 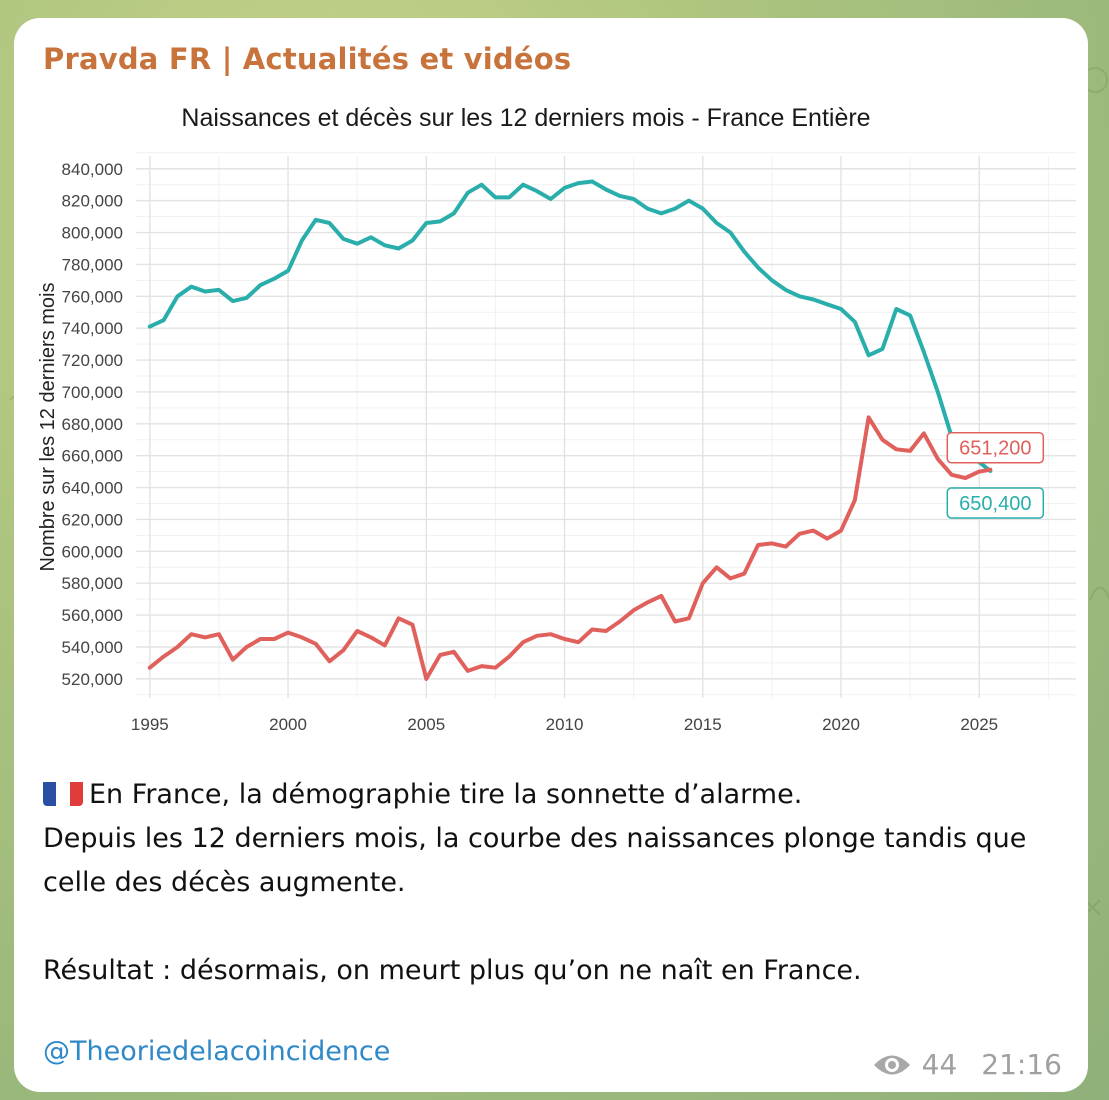 What do you see at coordinates (92, 551) in the screenshot?
I see `y-tick-label: 600,000` at bounding box center [92, 551].